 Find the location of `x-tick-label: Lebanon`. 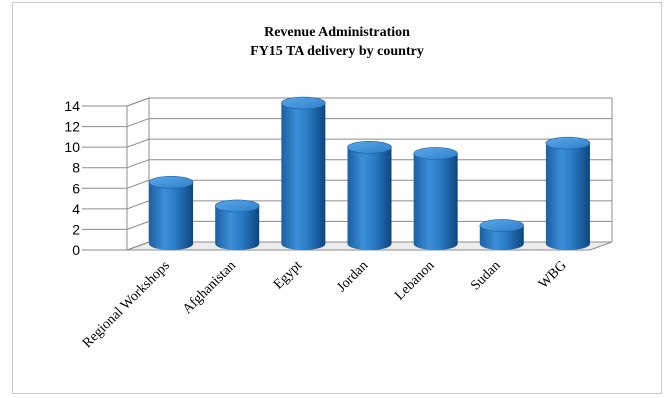

x-tick-label: Lebanon is located at coordinates (414, 280).